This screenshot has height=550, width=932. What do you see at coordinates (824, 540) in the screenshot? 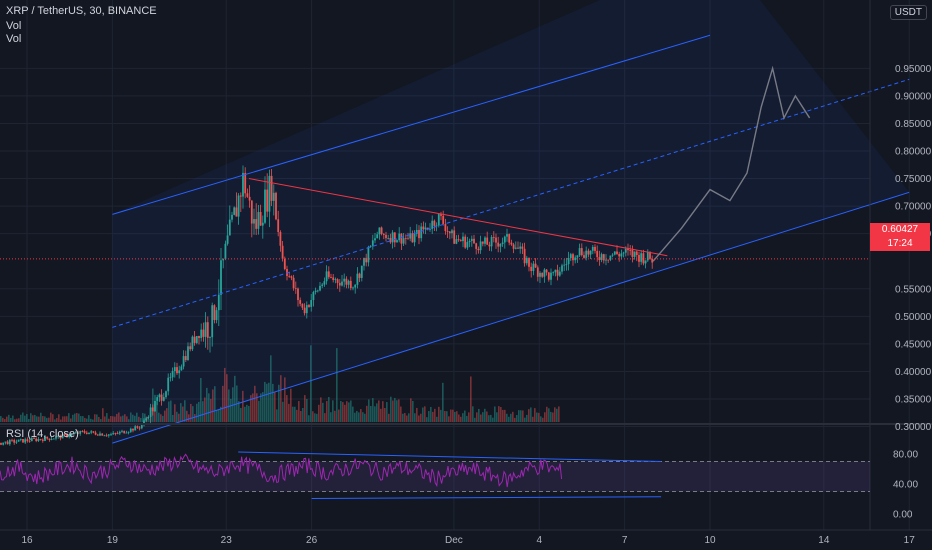
I see `time-tick-label: 14` at bounding box center [824, 540].